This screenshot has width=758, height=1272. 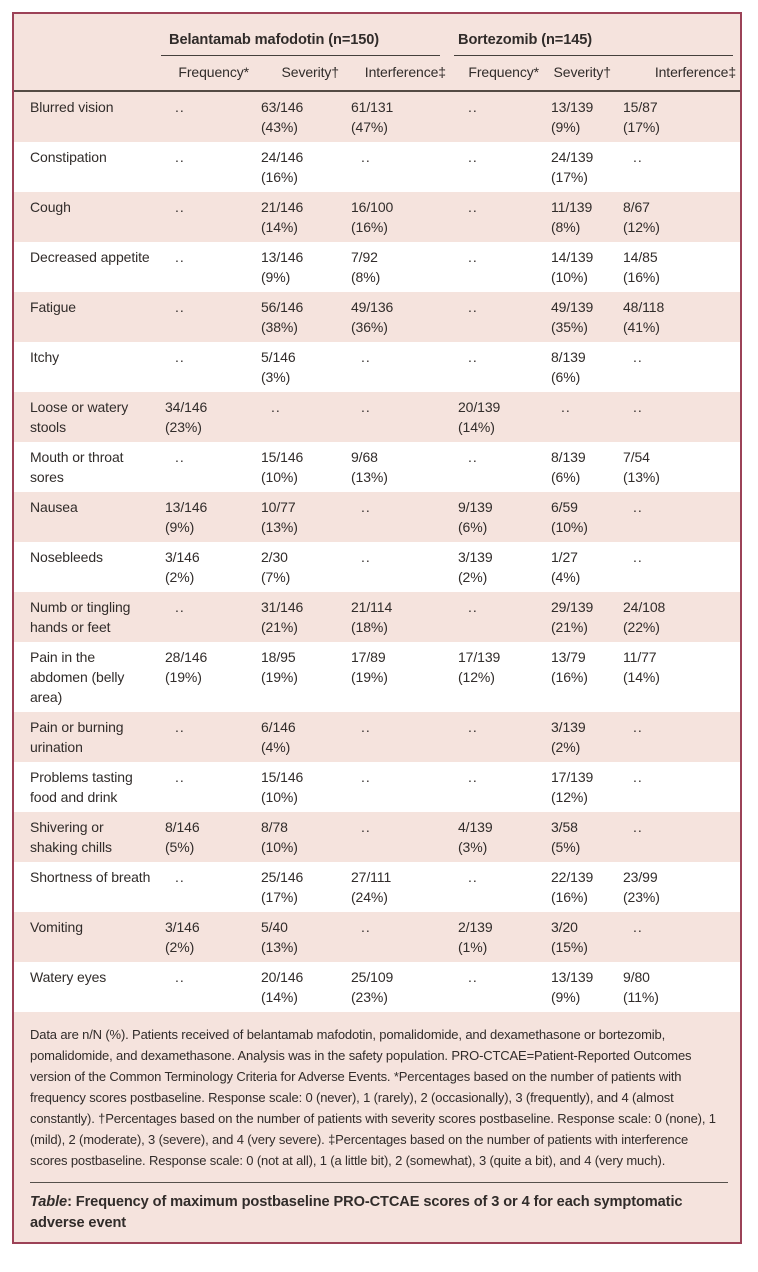 I want to click on cell-percentage: (23%), so click(x=369, y=997).